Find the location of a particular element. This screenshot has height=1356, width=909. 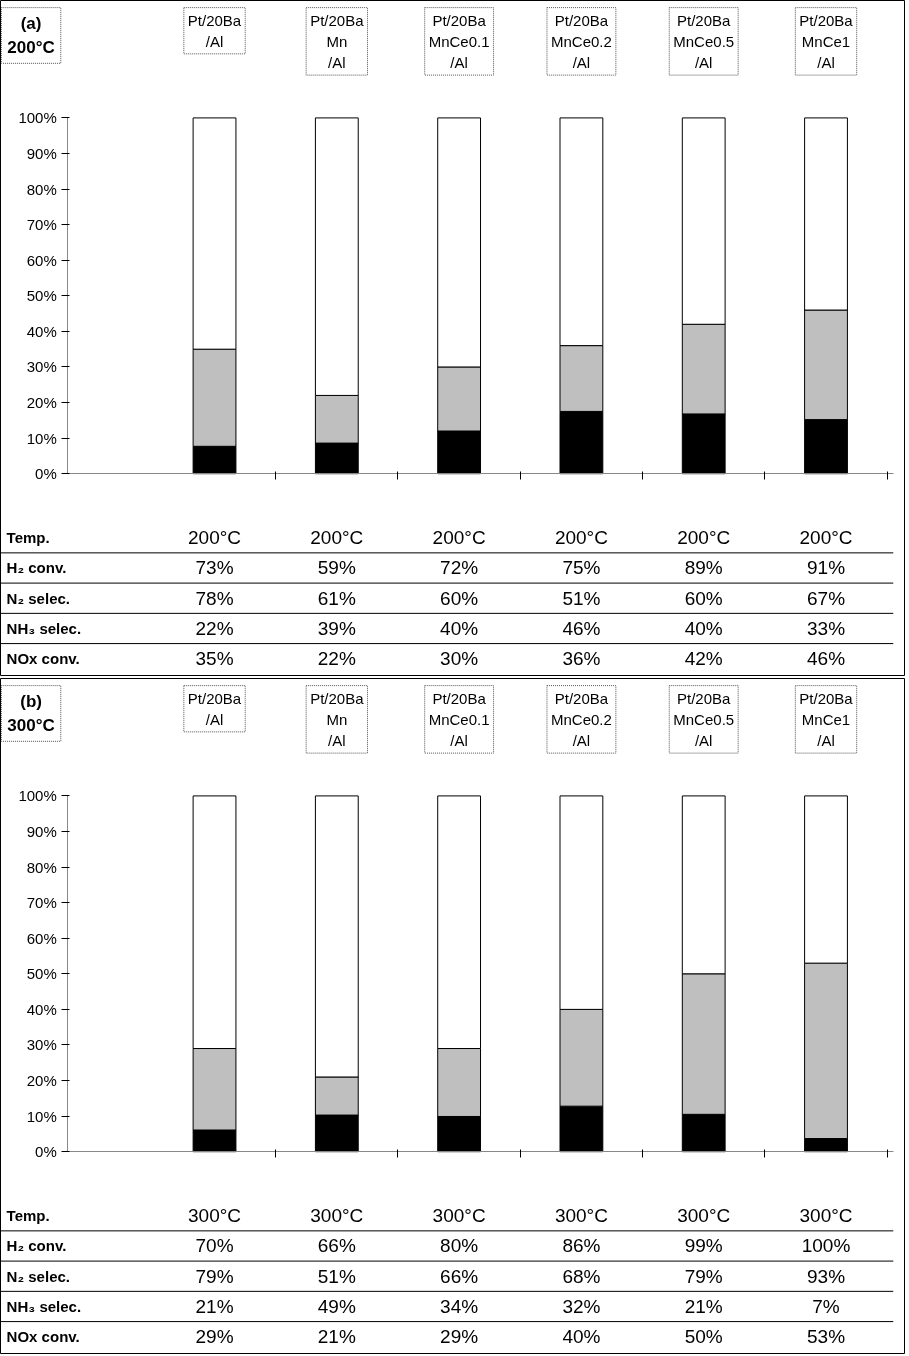

text: 30% is located at coordinates (459, 659).